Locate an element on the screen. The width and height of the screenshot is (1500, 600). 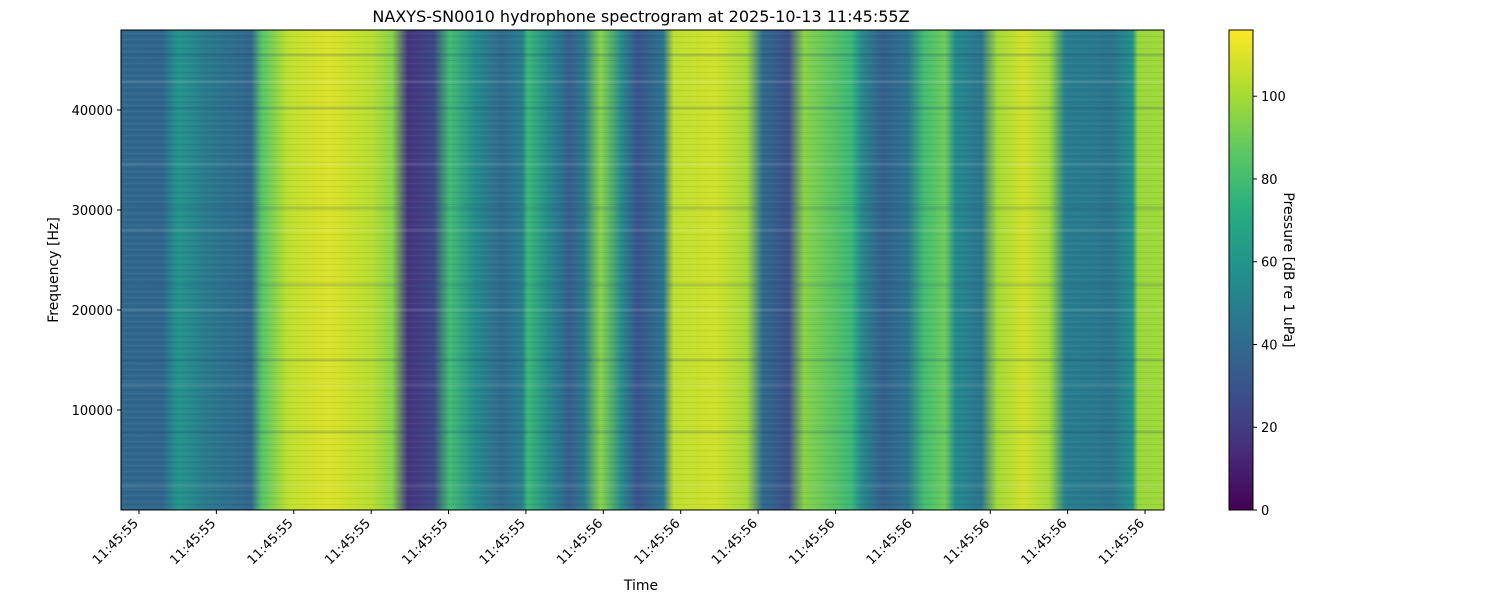
colorbar: 0 20 40 60 80 100 Pressure [dB re 1 uPa] is located at coordinates (1262, 274).